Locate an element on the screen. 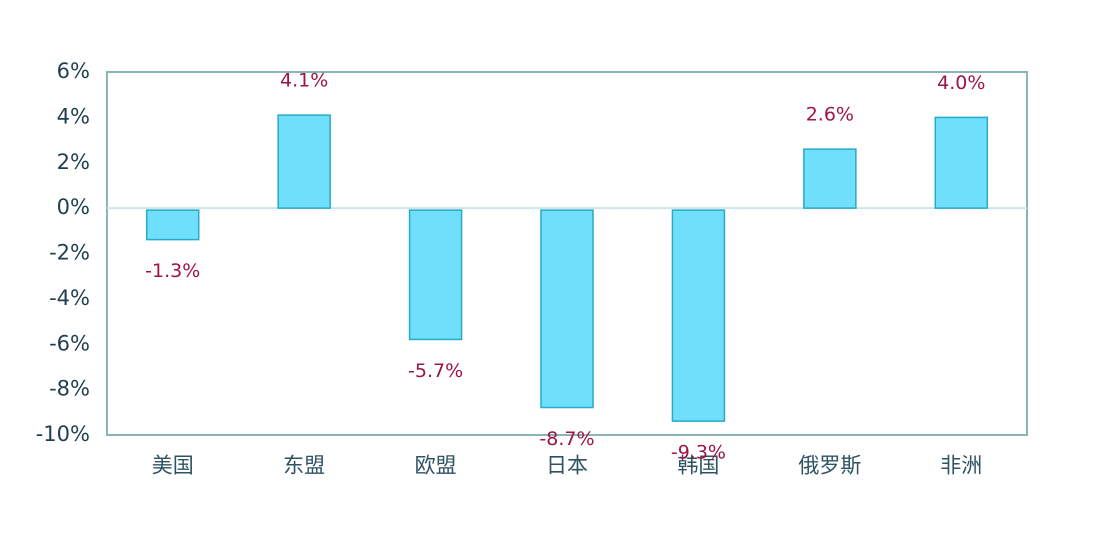 Image resolution: width=1096 pixels, height=556 pixels. y-tick-label: 6% is located at coordinates (73, 71).